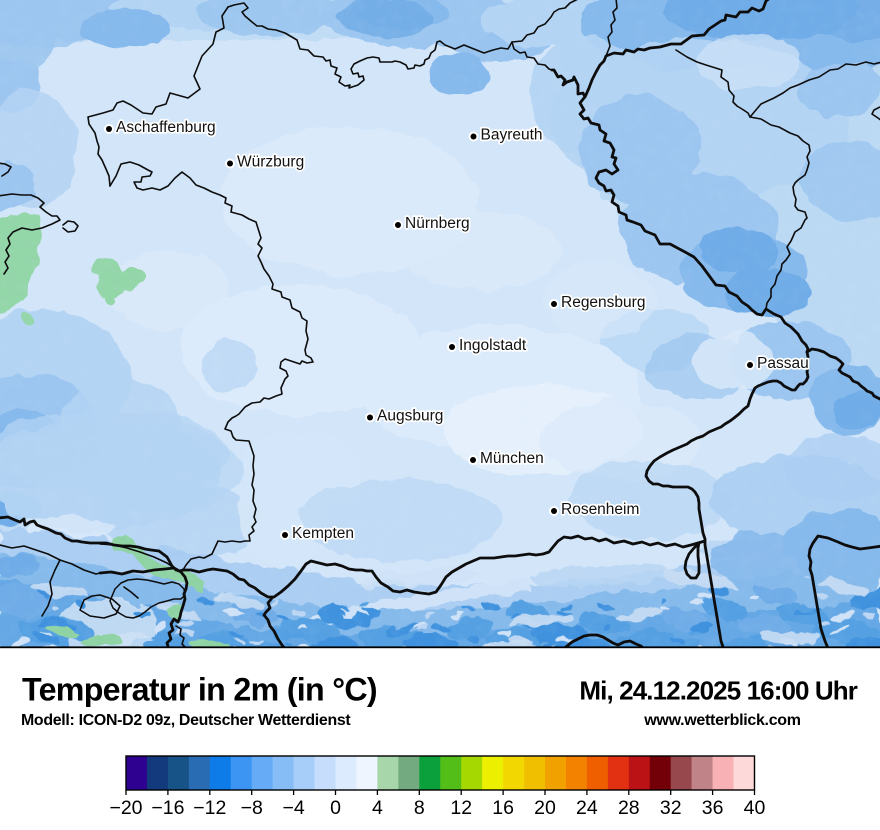 The width and height of the screenshot is (880, 830). I want to click on svg-text: −4, so click(293, 808).